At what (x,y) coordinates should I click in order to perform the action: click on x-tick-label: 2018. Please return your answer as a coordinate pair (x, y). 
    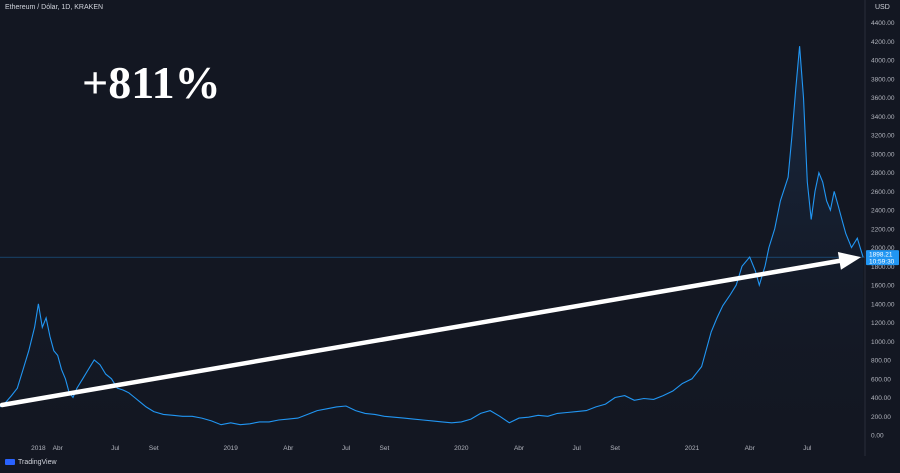
    Looking at the image, I should click on (38, 448).